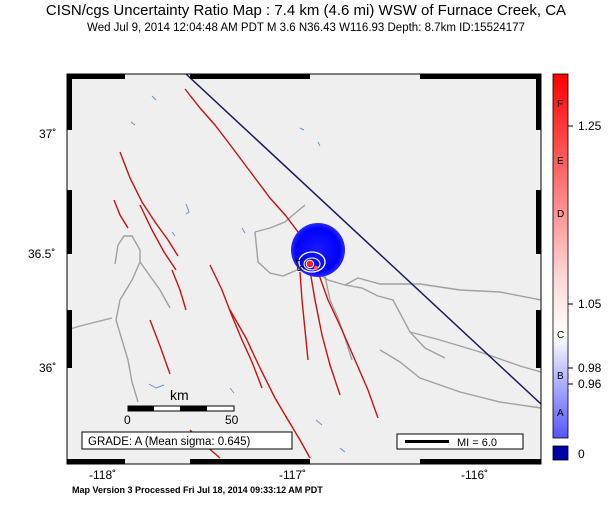 The width and height of the screenshot is (612, 530). What do you see at coordinates (560, 335) in the screenshot?
I see `grade-letter-c: C` at bounding box center [560, 335].